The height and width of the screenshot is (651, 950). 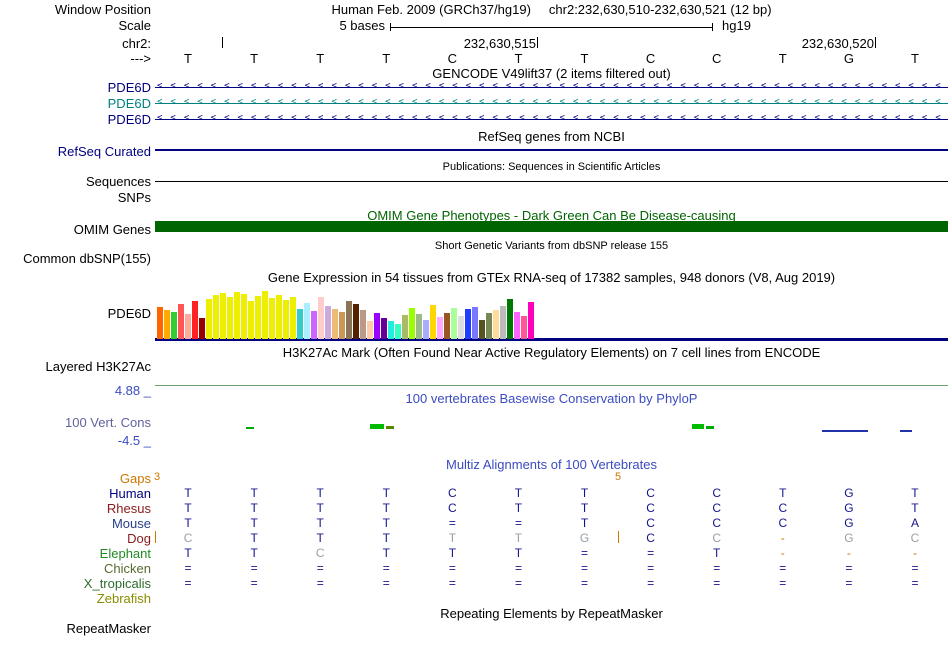 What do you see at coordinates (112, 229) in the screenshot?
I see `omim-genes-label: OMIM Genes` at bounding box center [112, 229].